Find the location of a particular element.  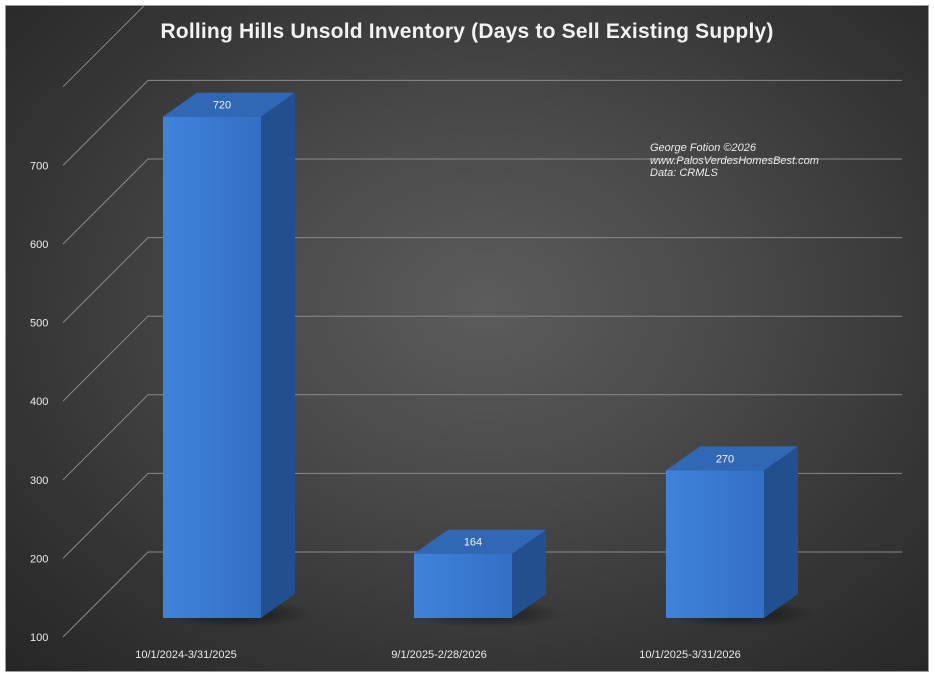

bar: 720 is located at coordinates (237, 360).